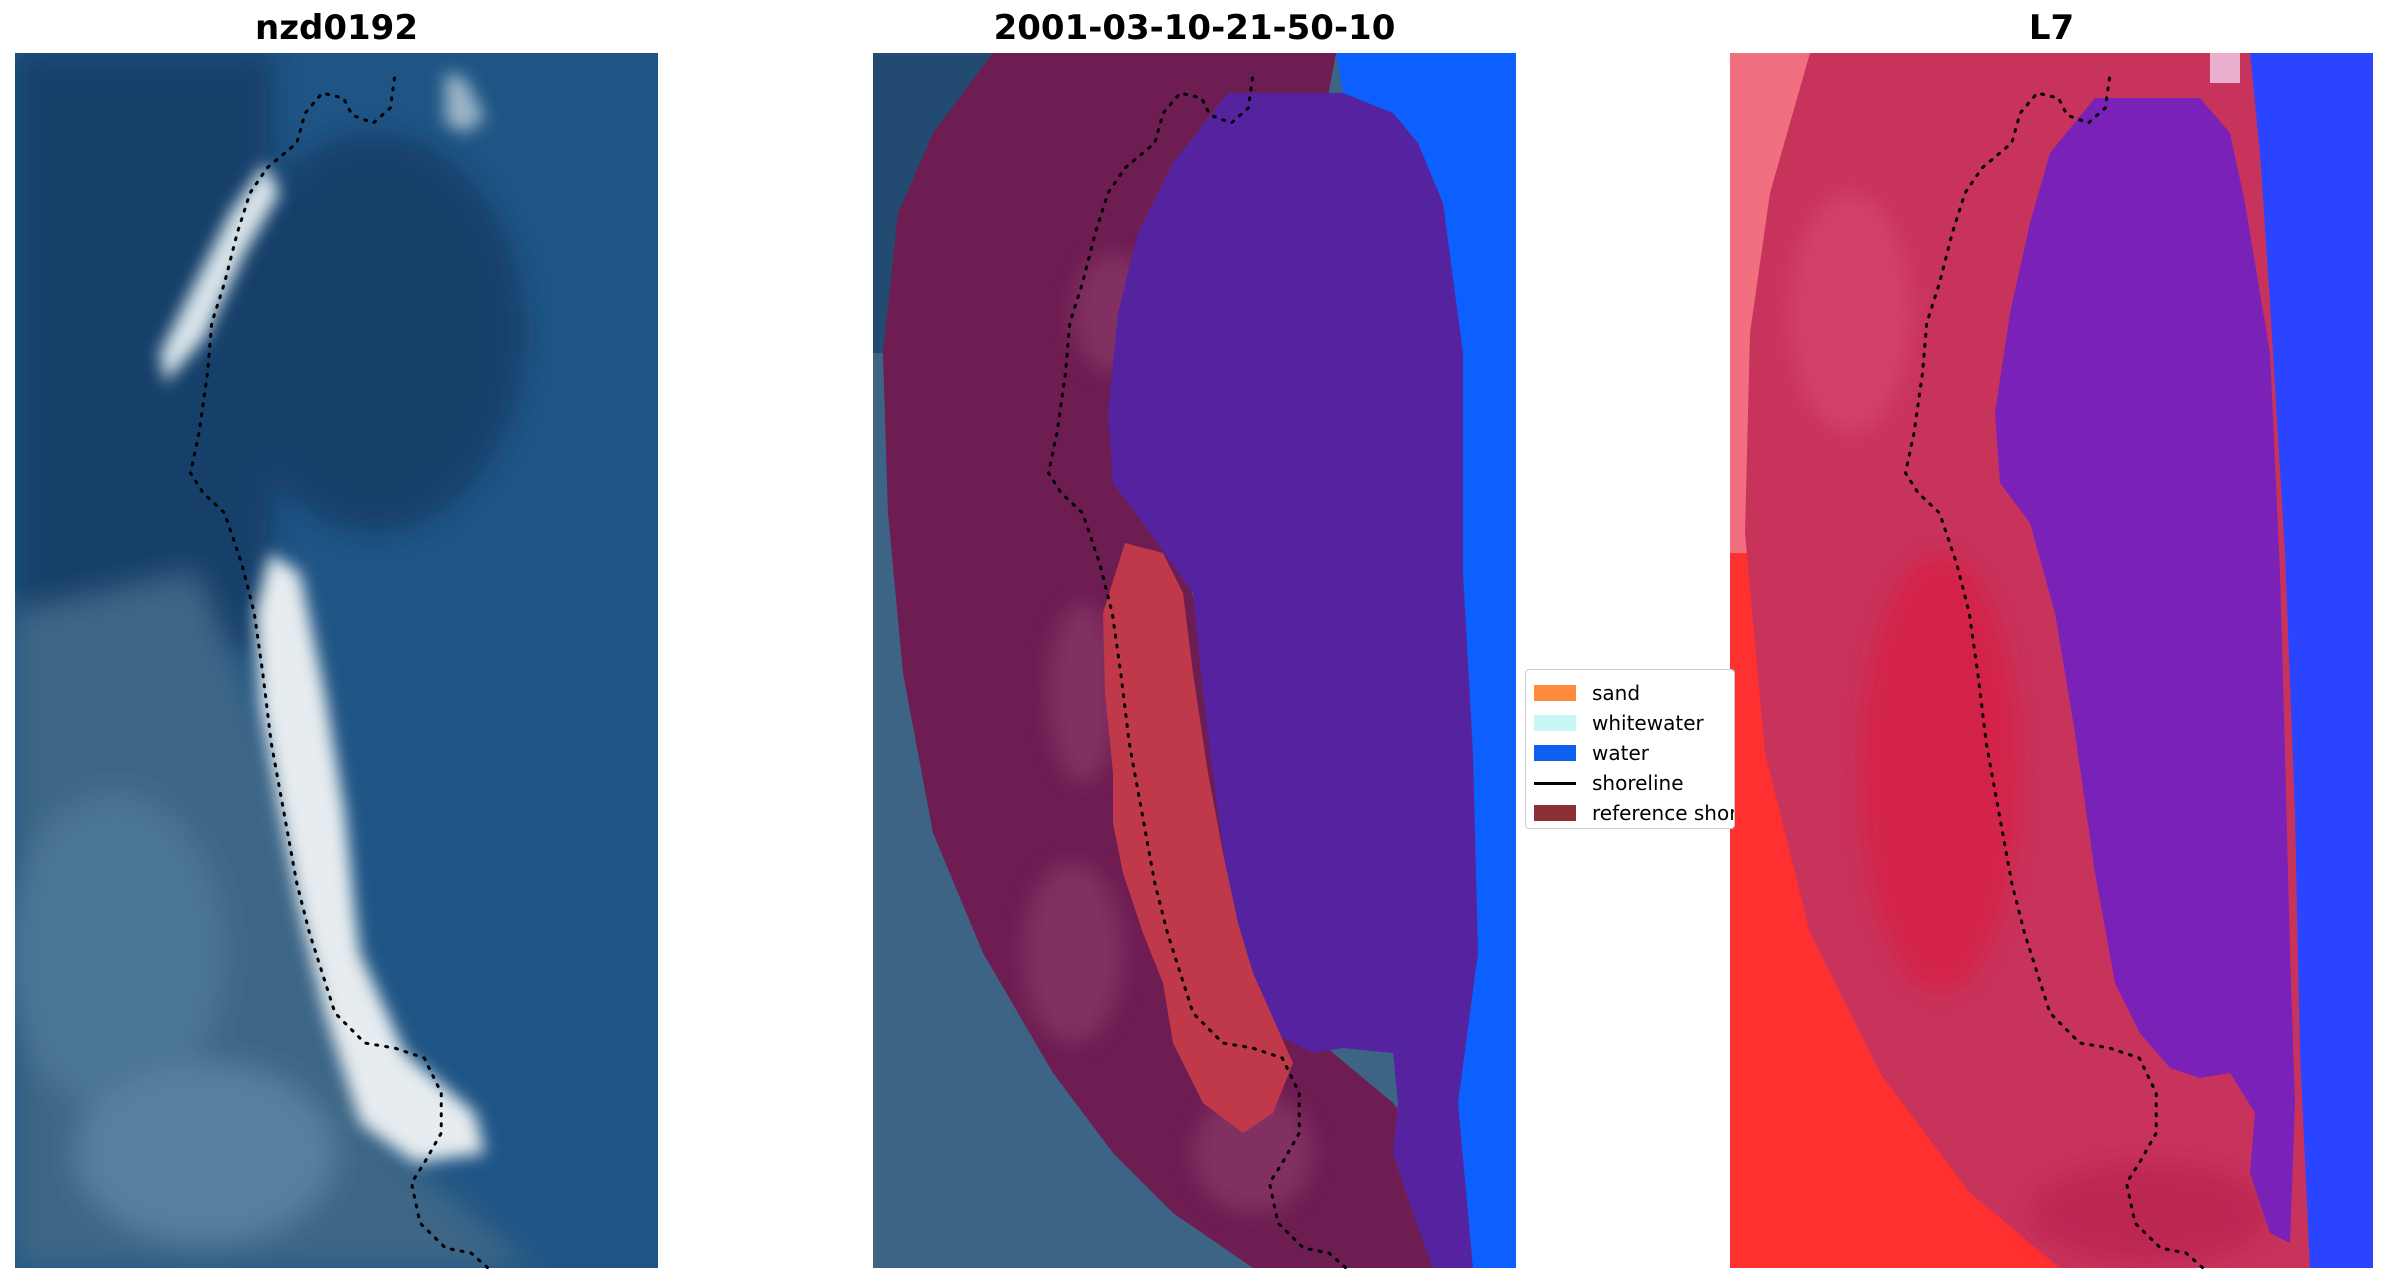  I want to click on legend-item: whitewater, so click(1619, 723).